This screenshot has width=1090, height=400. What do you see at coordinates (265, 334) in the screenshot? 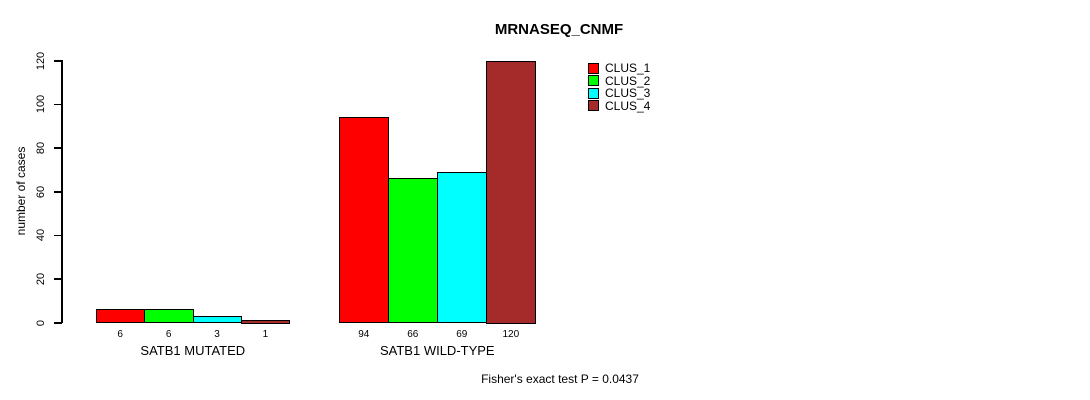
I see `bar-value-label: 1` at bounding box center [265, 334].